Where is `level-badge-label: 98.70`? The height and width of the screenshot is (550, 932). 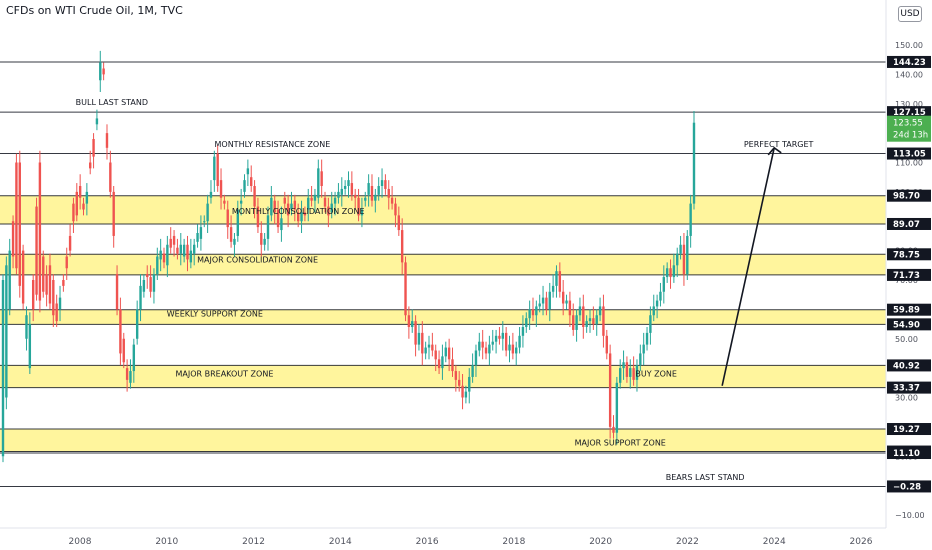
level-badge-label: 98.70 is located at coordinates (906, 197).